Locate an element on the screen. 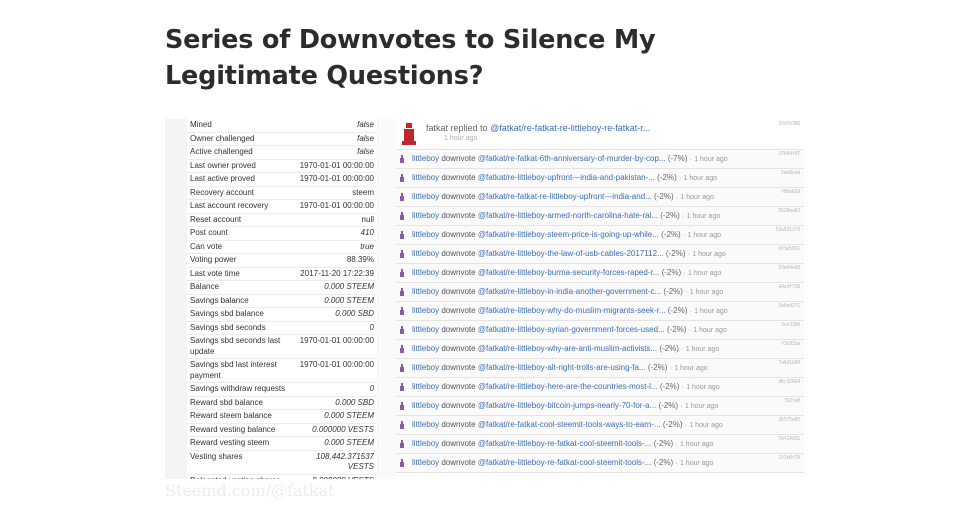 The image size is (972, 506). account-row-value: null is located at coordinates (367, 219).